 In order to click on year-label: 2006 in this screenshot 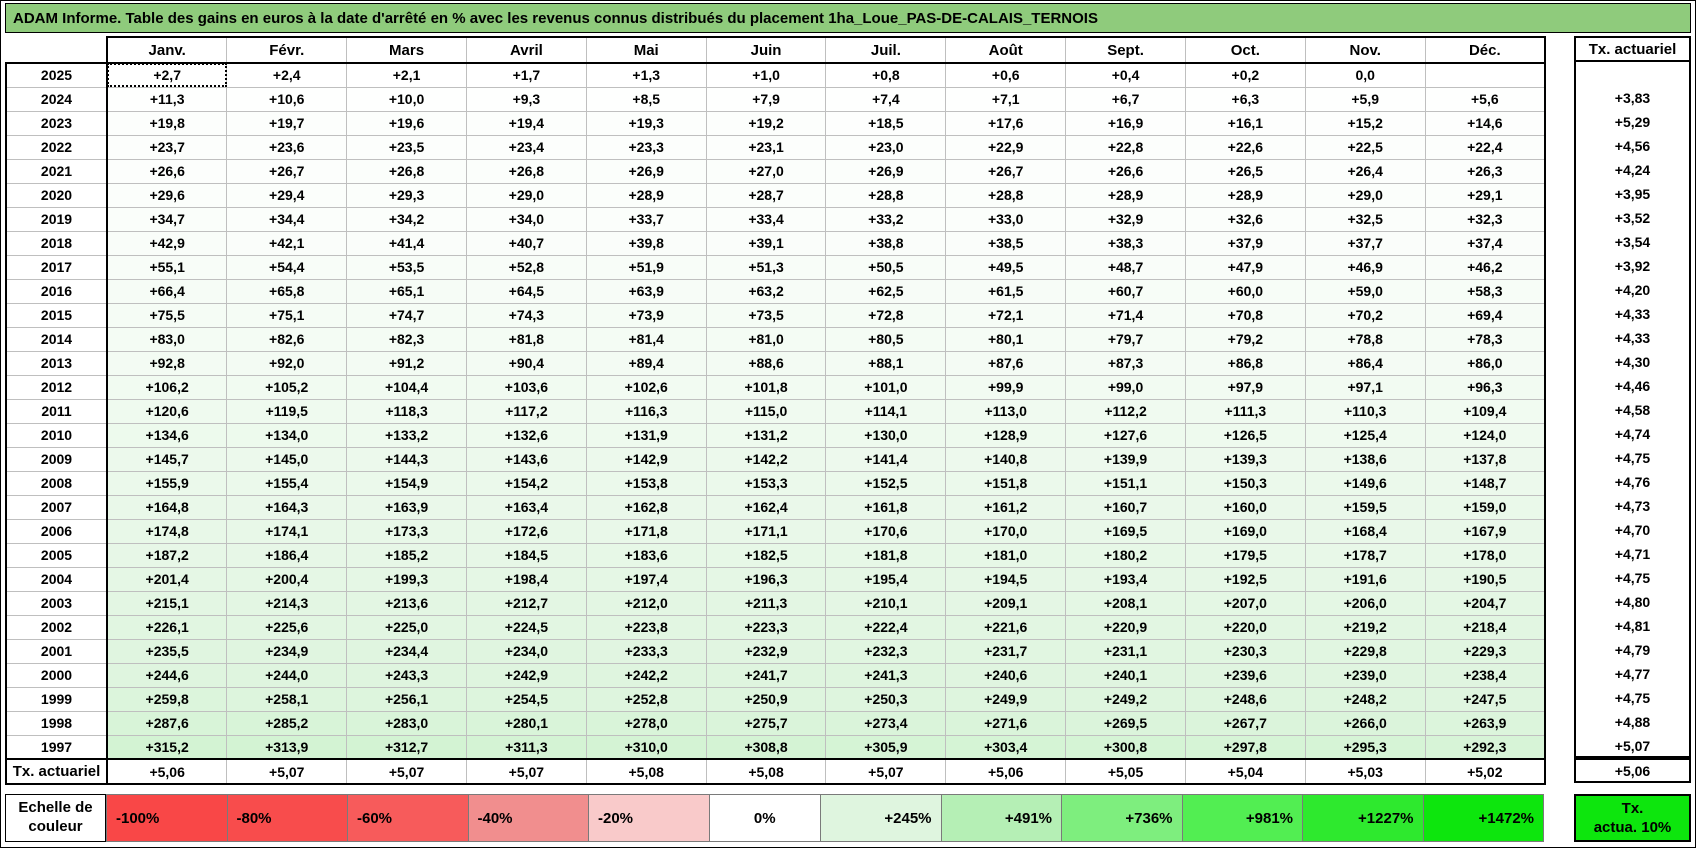, I will do `click(56, 531)`.